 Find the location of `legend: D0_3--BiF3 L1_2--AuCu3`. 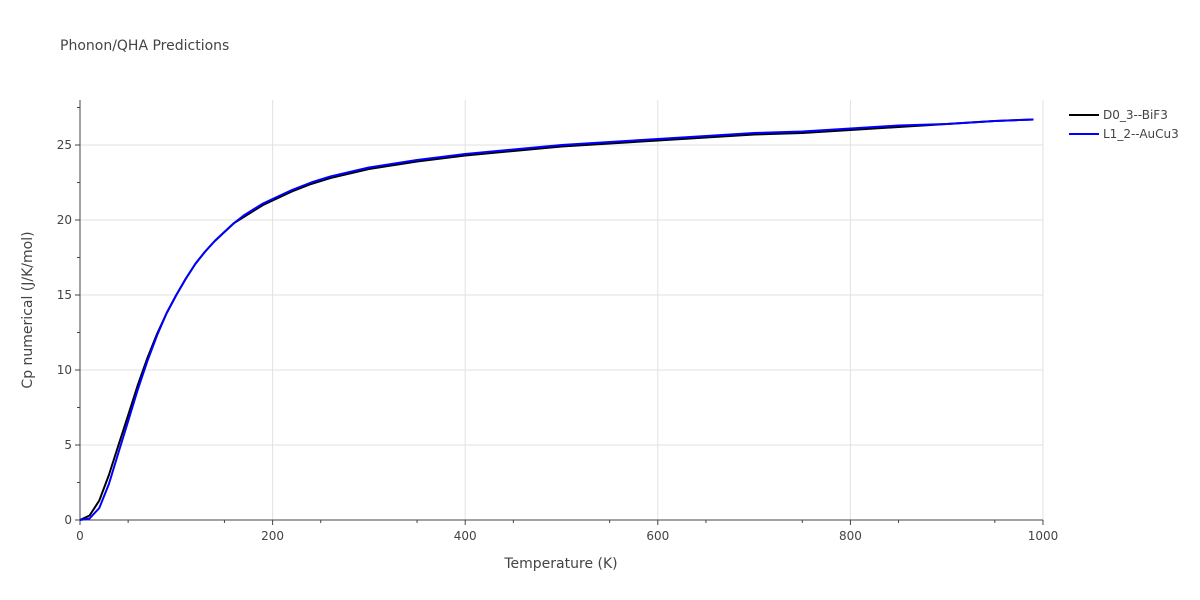

legend: D0_3--BiF3 L1_2--AuCu3 is located at coordinates (1124, 124).